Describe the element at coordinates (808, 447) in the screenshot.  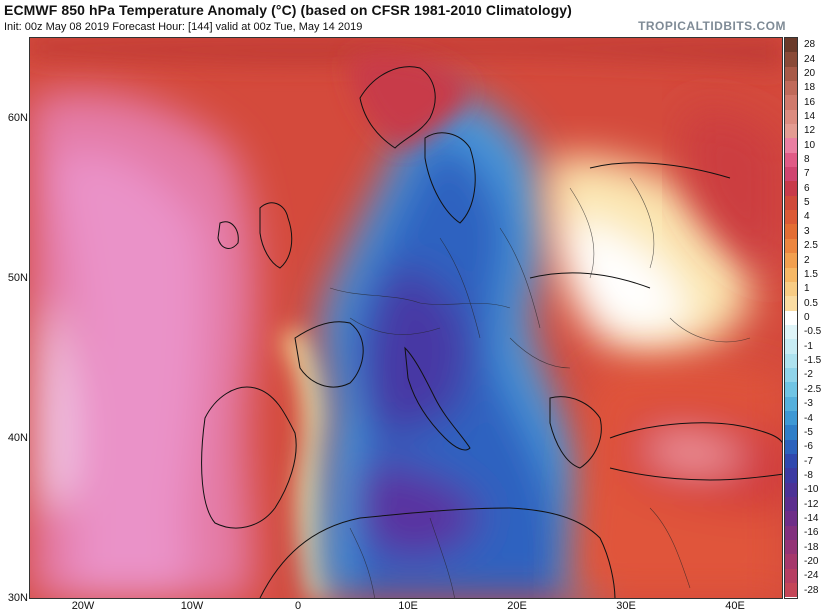
I see `colorbar-tick-label: -6` at that location.